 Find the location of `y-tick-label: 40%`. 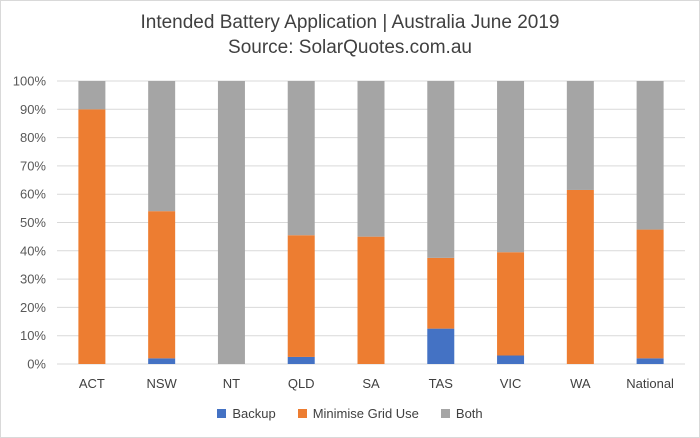

y-tick-label: 40% is located at coordinates (33, 250).